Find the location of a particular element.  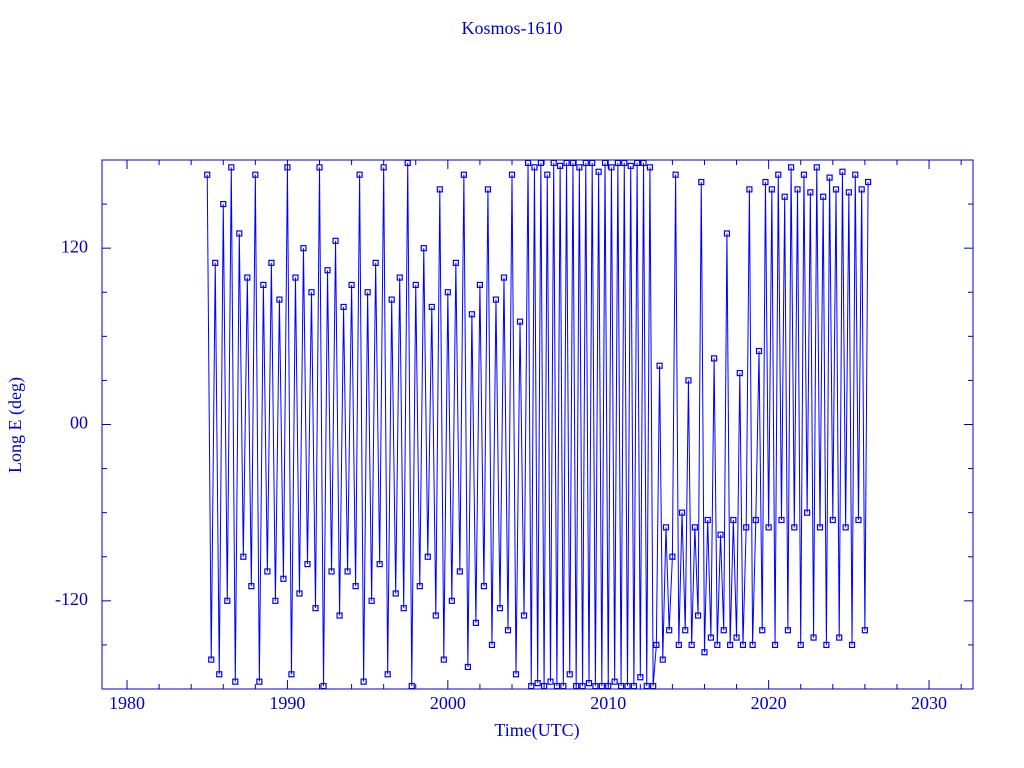

x-axis-label: Time(UTC) is located at coordinates (536, 730).